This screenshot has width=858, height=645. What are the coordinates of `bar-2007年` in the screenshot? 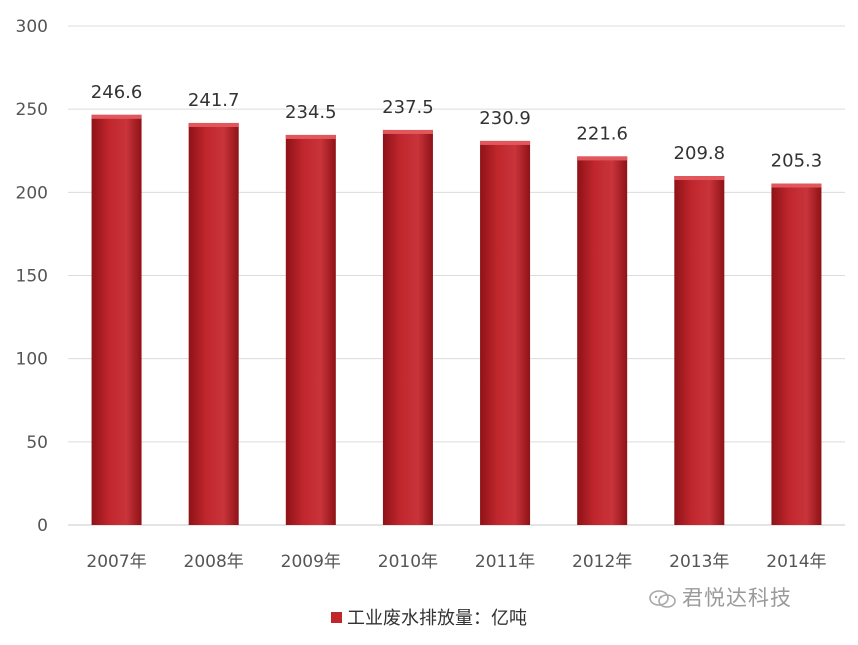 It's located at (116, 320).